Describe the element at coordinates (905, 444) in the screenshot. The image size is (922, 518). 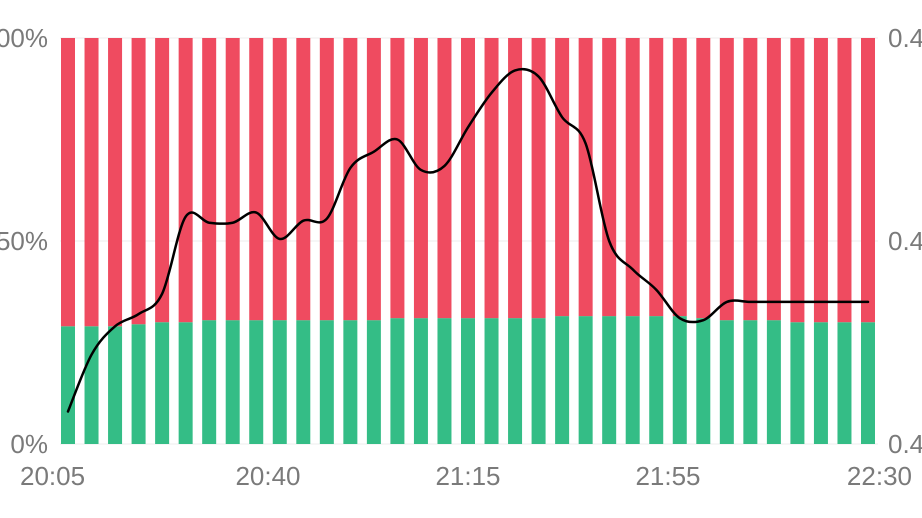
I see `y-tick-right-0: 0.4` at that location.